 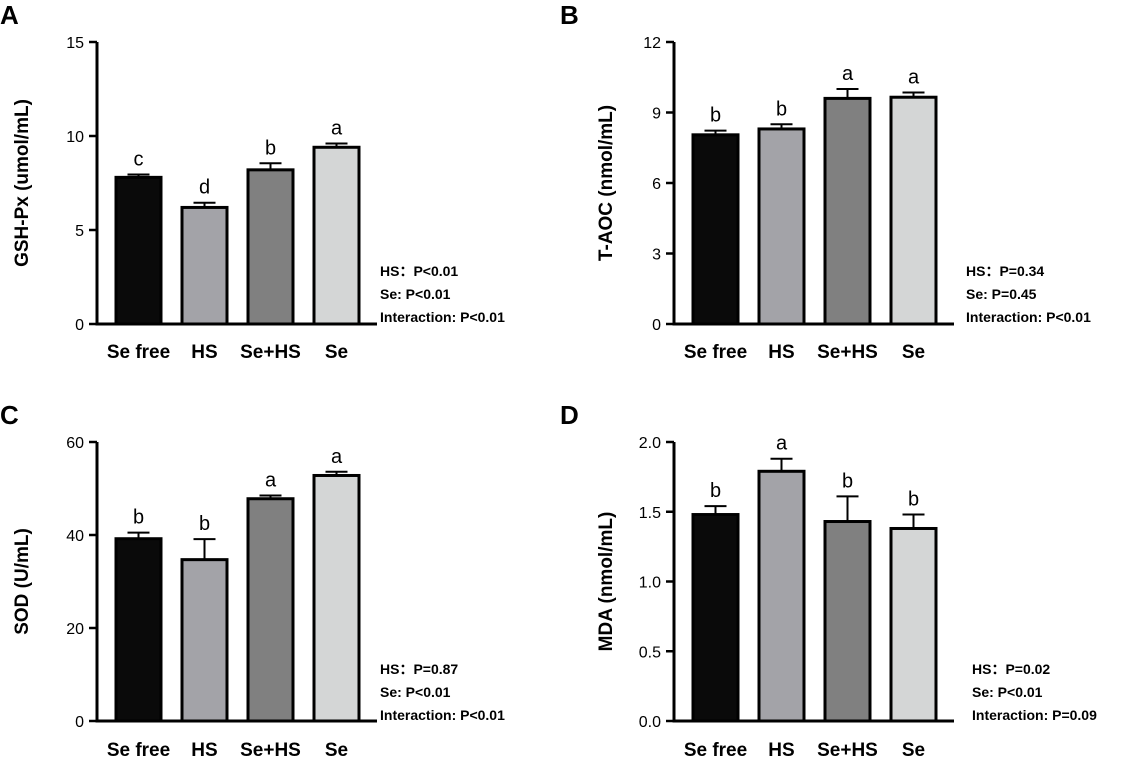 I want to click on y-tick-label: 5, so click(x=79, y=231).